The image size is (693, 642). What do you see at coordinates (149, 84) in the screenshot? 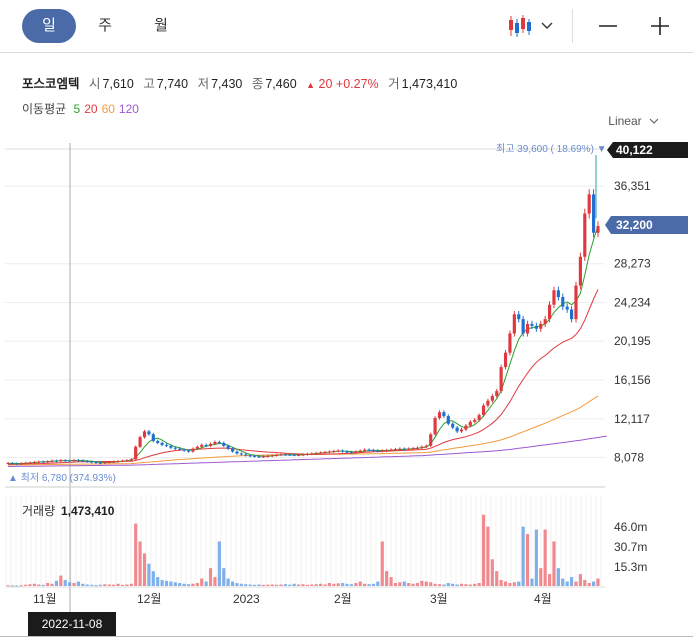
I see `high-label: 고` at bounding box center [149, 84].